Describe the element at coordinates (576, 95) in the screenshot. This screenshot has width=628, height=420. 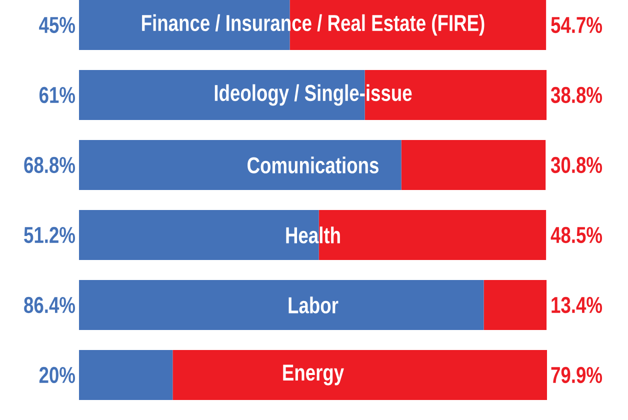
I see `data-label: 38.8%` at that location.